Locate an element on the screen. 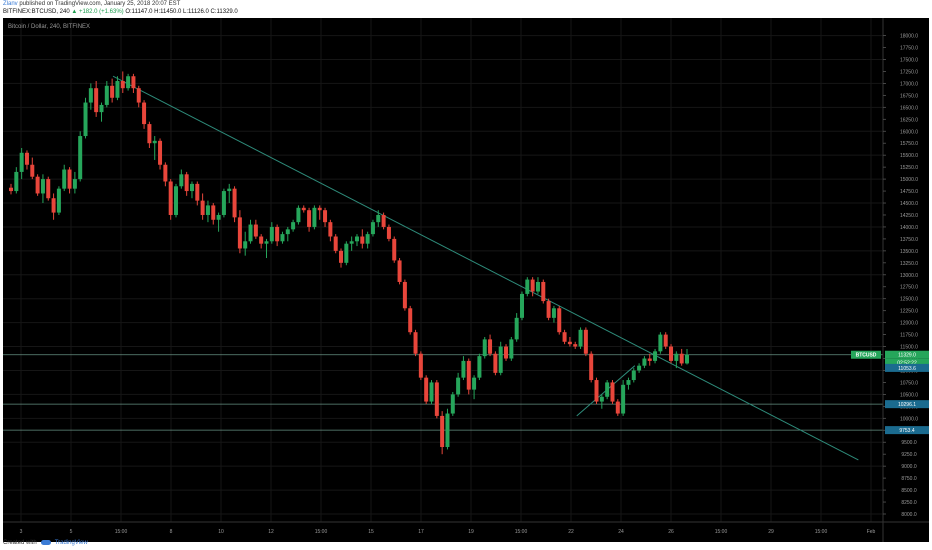 This screenshot has width=932, height=550. footer: Created with TradingView is located at coordinates (45, 543).